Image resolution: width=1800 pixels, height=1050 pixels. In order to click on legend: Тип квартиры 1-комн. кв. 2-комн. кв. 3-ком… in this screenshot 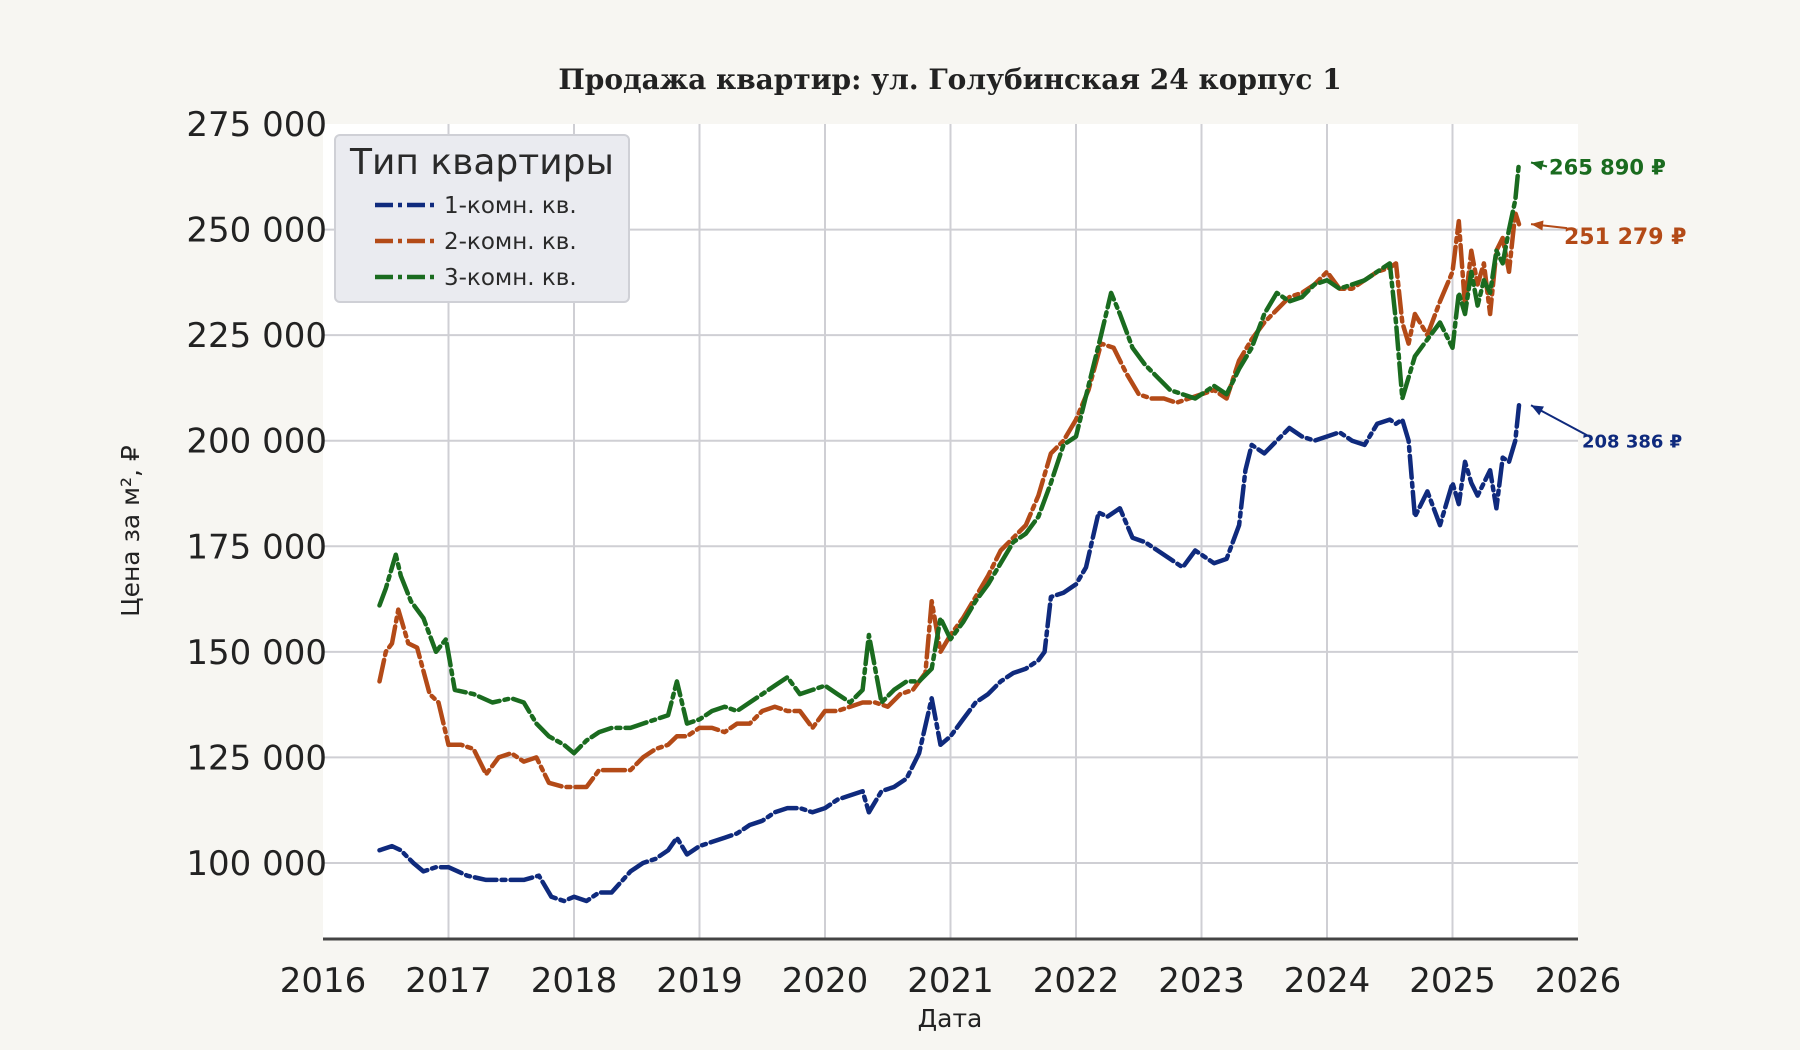, I will do `click(482, 218)`.